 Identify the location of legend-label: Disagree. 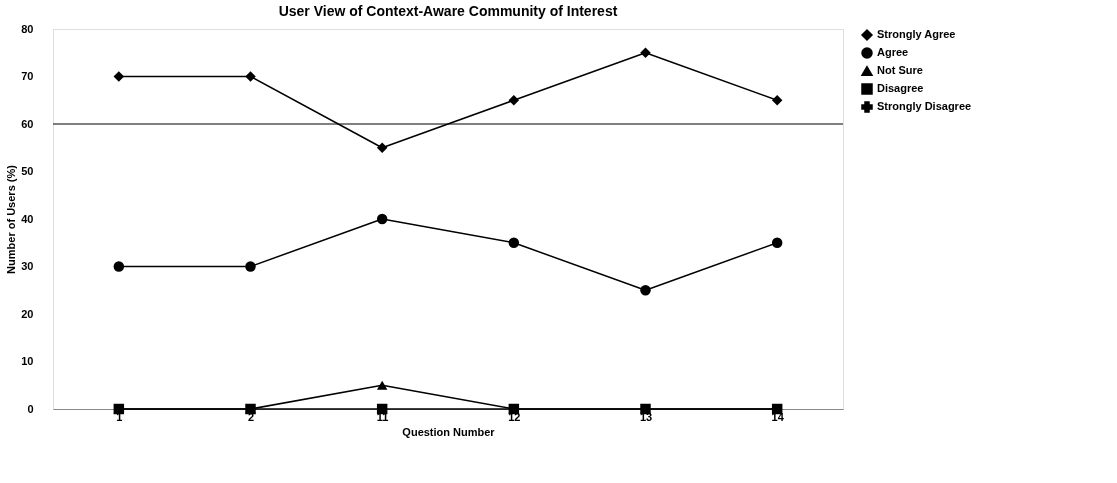
(900, 88).